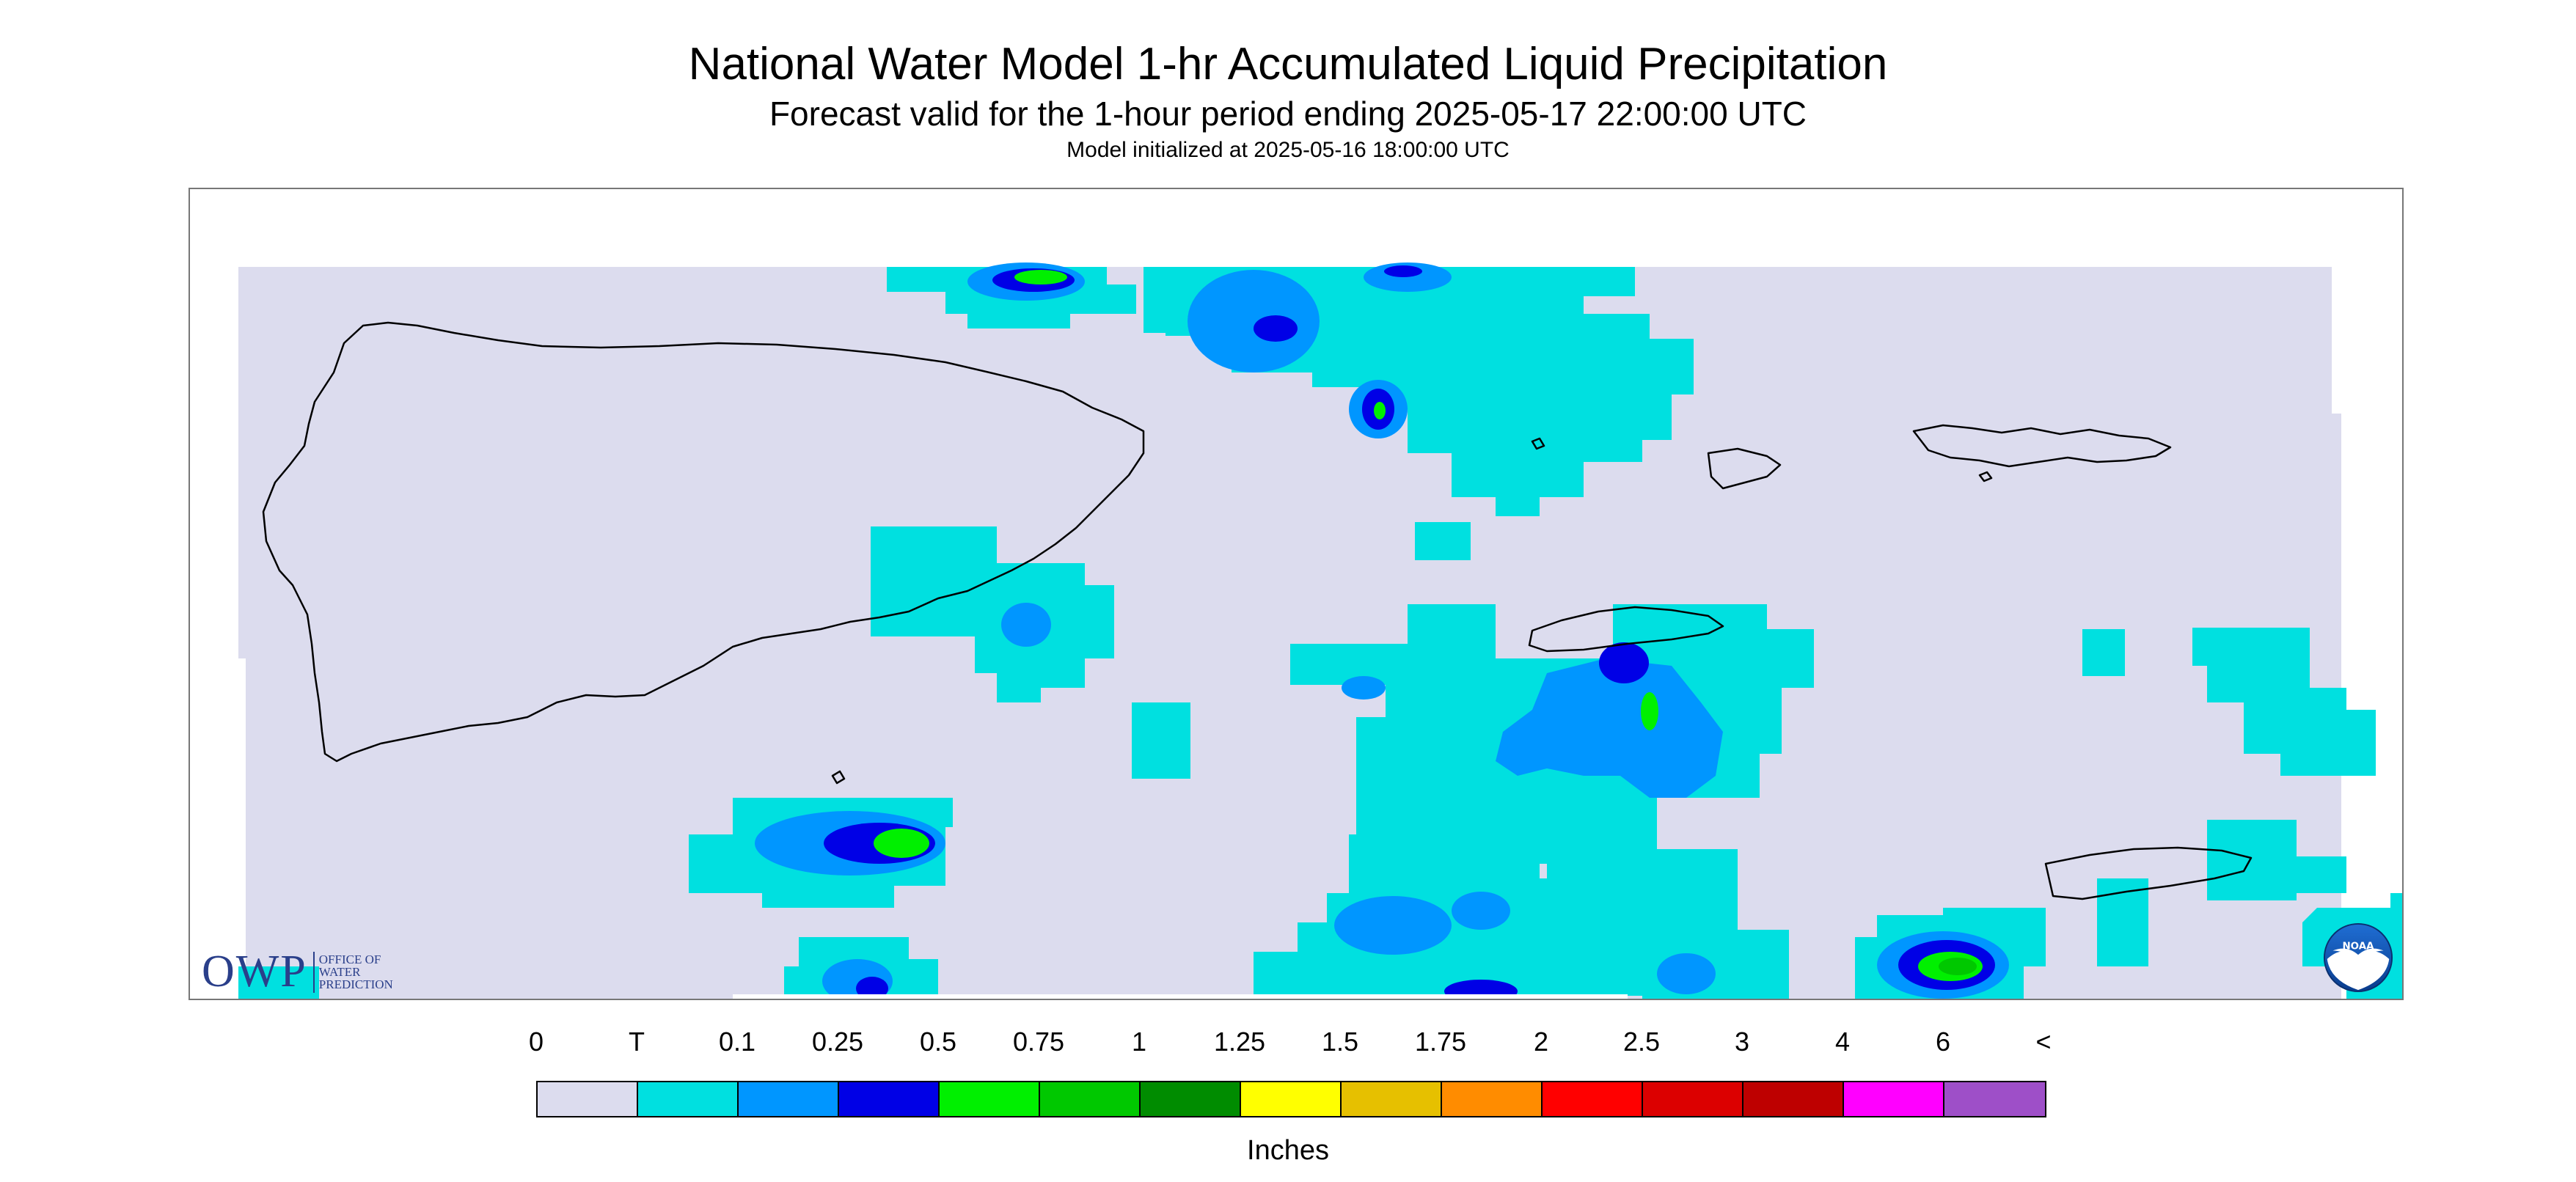 This screenshot has height=1182, width=2576. Describe the element at coordinates (1288, 1150) in the screenshot. I see `legend-units: Inches` at that location.